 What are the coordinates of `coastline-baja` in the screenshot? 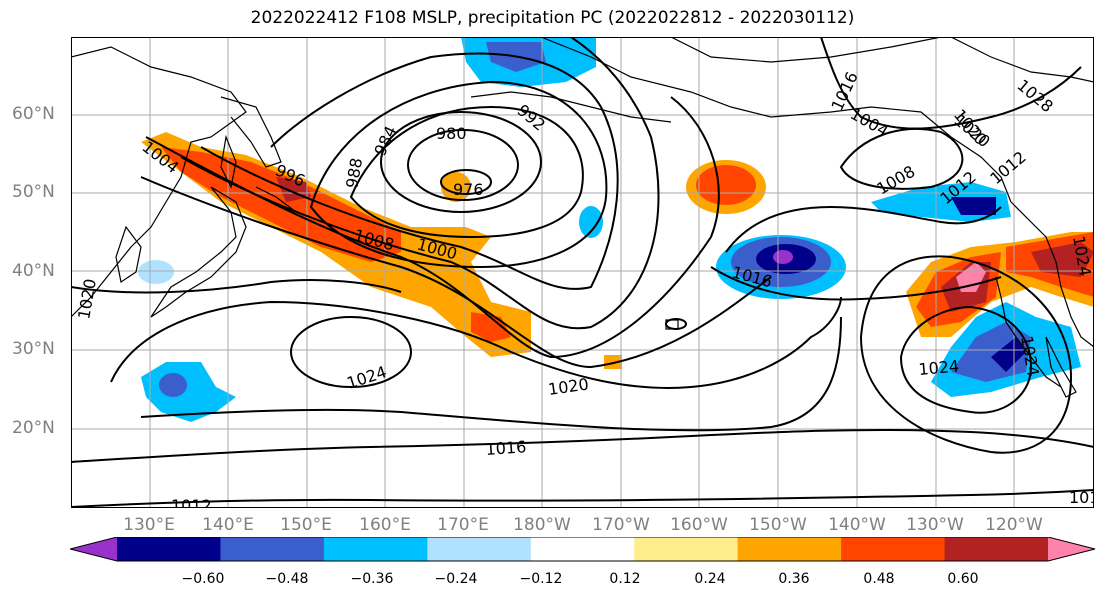 It's located at (1061, 367).